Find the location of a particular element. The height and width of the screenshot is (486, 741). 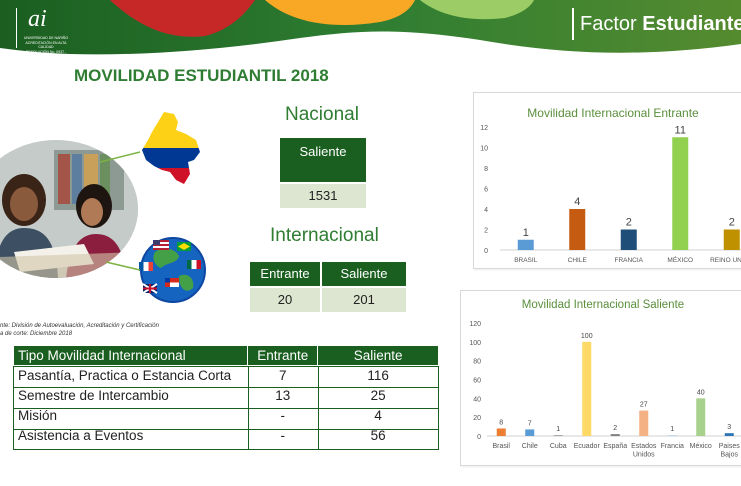

table-row: Semestre de Intercambio 13 25 is located at coordinates (225, 395).